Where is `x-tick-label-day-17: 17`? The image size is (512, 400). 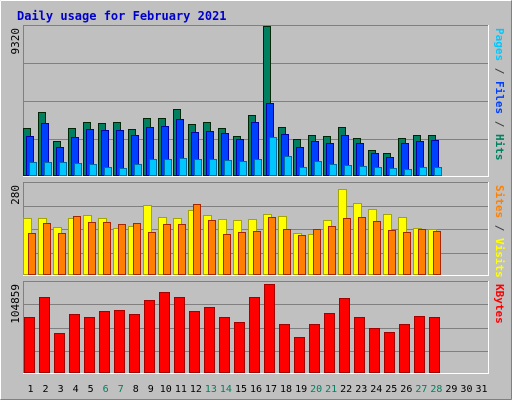
x-tick-label-day-17: 17 is located at coordinates (271, 389).